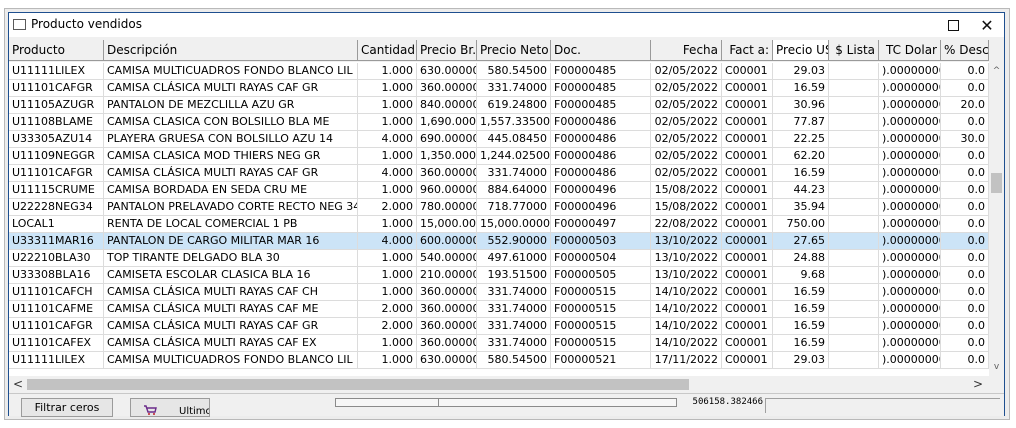 The image size is (1016, 428). Describe the element at coordinates (150, 410) in the screenshot. I see `cart-icon` at that location.